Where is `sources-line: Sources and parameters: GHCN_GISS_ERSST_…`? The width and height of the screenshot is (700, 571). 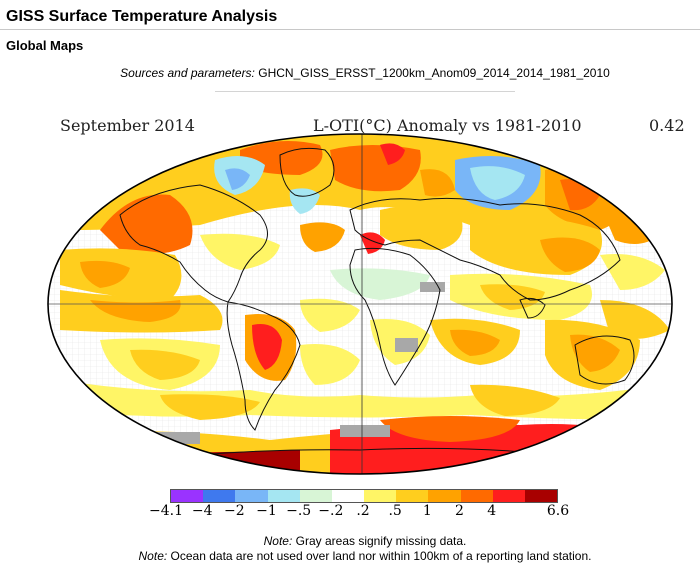
sources-line: Sources and parameters: GHCN_GISS_ERSST_… is located at coordinates (350, 73).